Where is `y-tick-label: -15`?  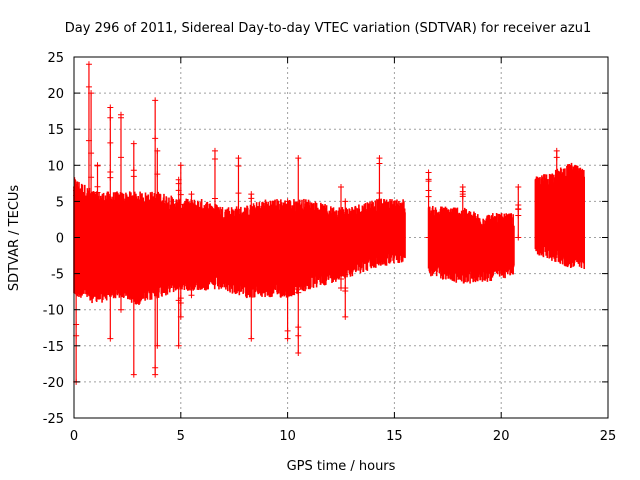
y-tick-label: -15 is located at coordinates (53, 347).